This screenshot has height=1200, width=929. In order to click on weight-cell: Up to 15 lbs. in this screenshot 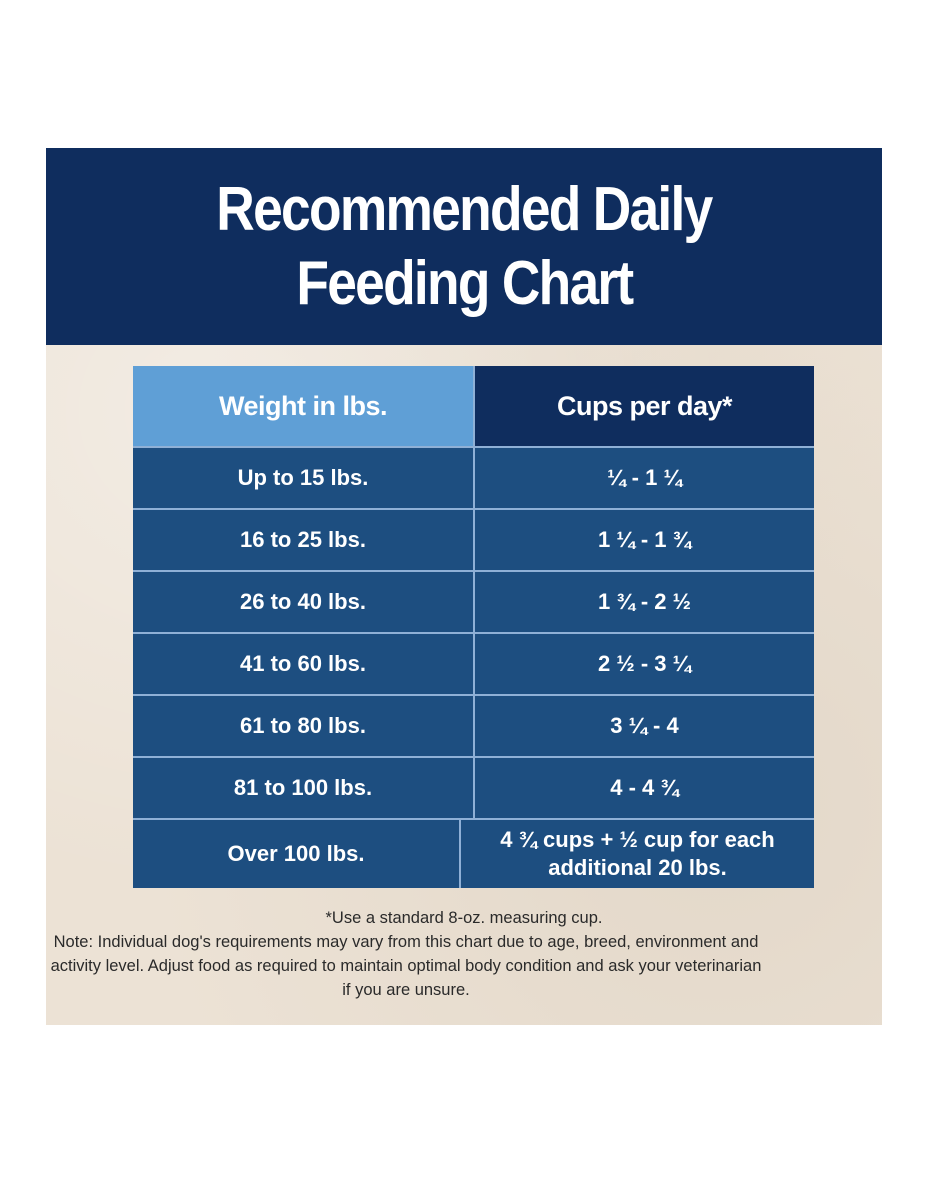, I will do `click(304, 478)`.